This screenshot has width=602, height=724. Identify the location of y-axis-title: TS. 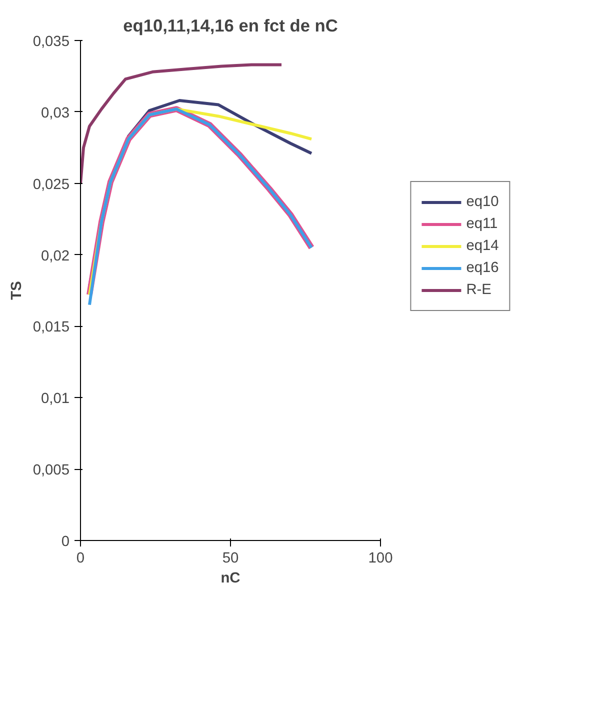
(16, 290).